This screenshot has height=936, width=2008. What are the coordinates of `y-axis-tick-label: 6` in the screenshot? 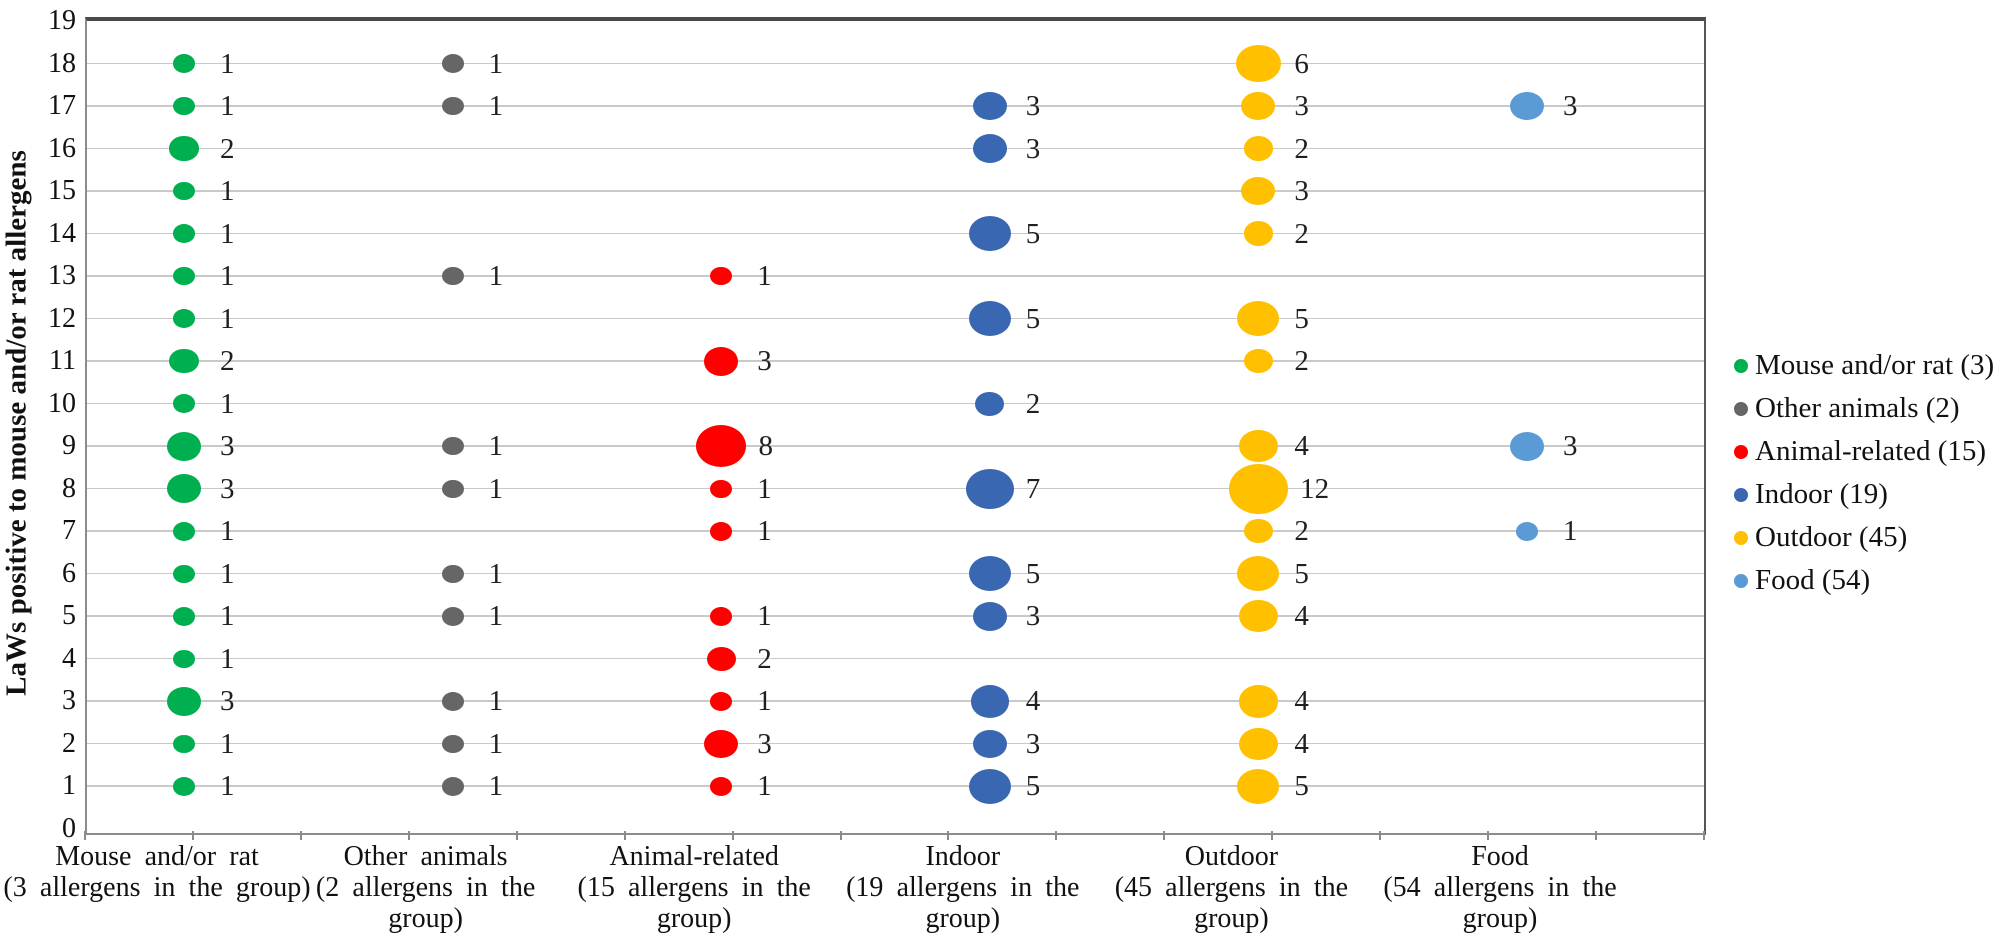 It's located at (69, 573).